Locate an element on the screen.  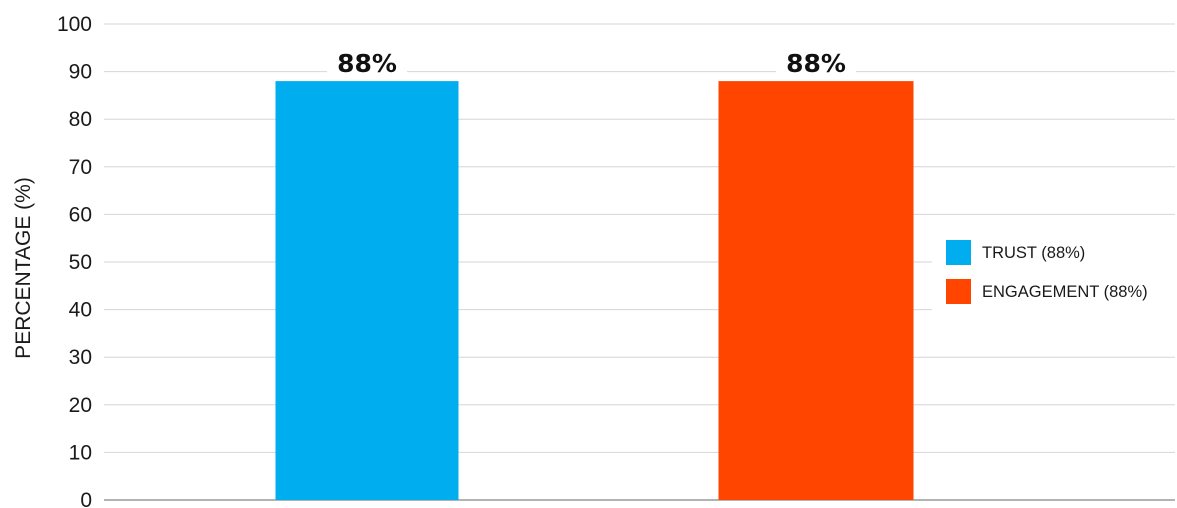
y-tick-label: 50 is located at coordinates (80, 262).